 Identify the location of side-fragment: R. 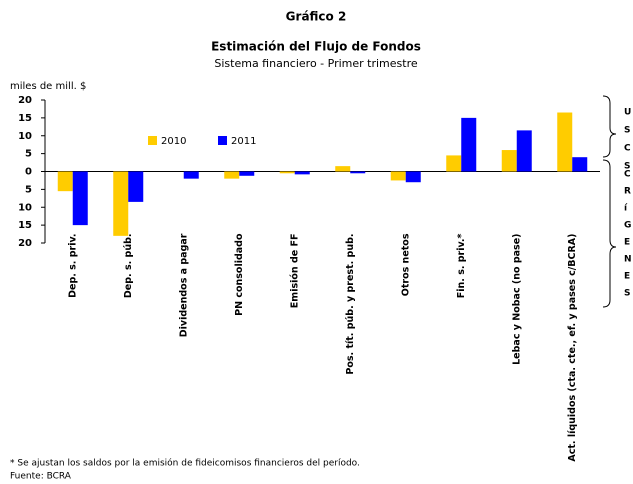
(627, 192).